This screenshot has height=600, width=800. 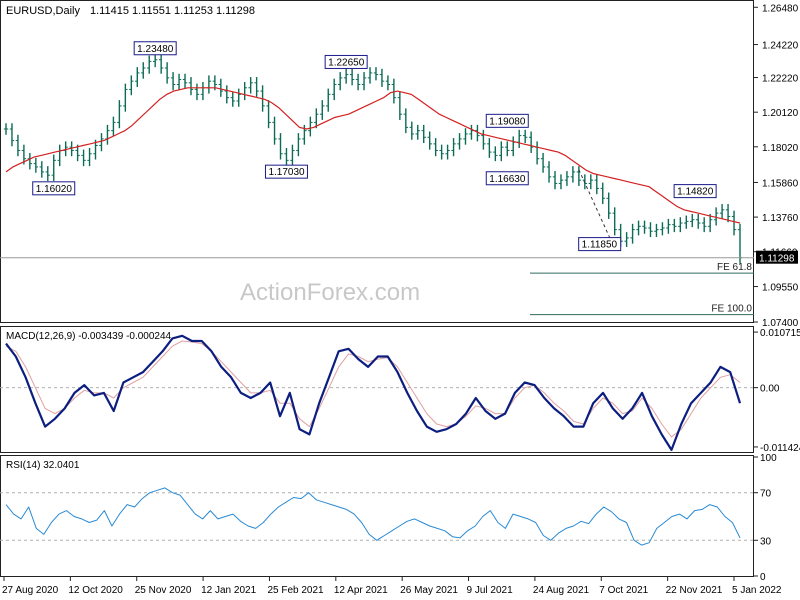 What do you see at coordinates (768, 458) in the screenshot?
I see `rsi-tick-label: 100` at bounding box center [768, 458].